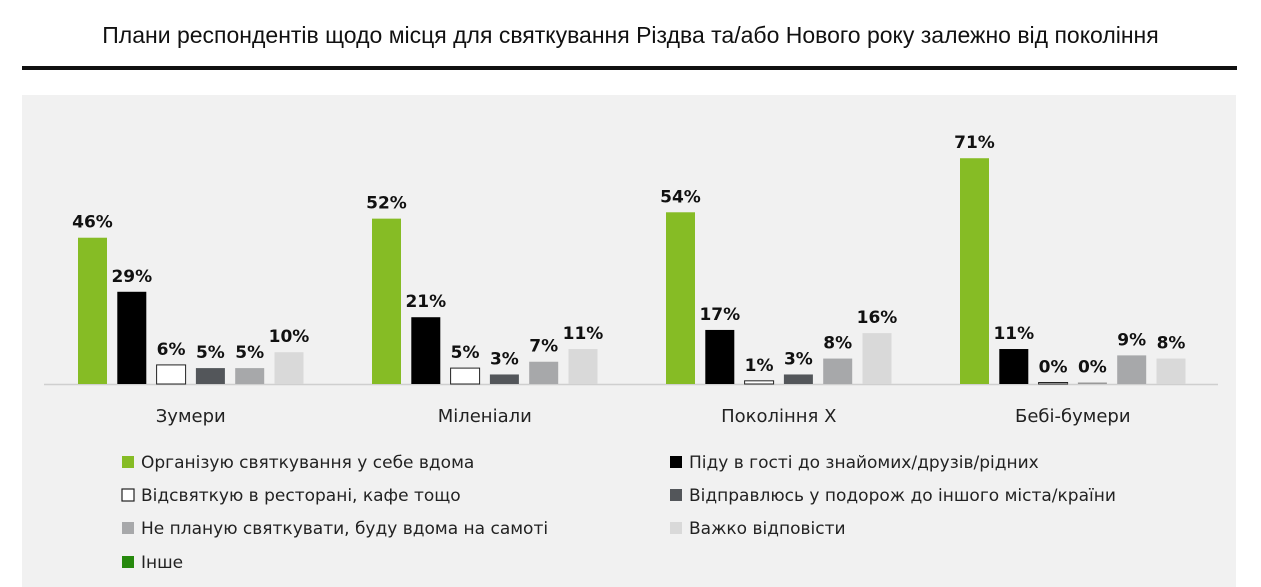  What do you see at coordinates (191, 416) in the screenshot?
I see `category-label: Зумери` at bounding box center [191, 416].